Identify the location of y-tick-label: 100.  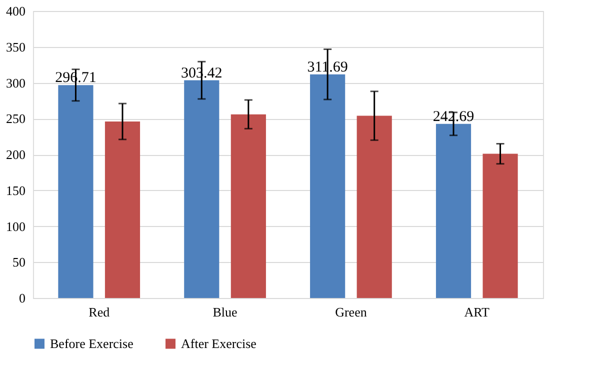
(16, 226).